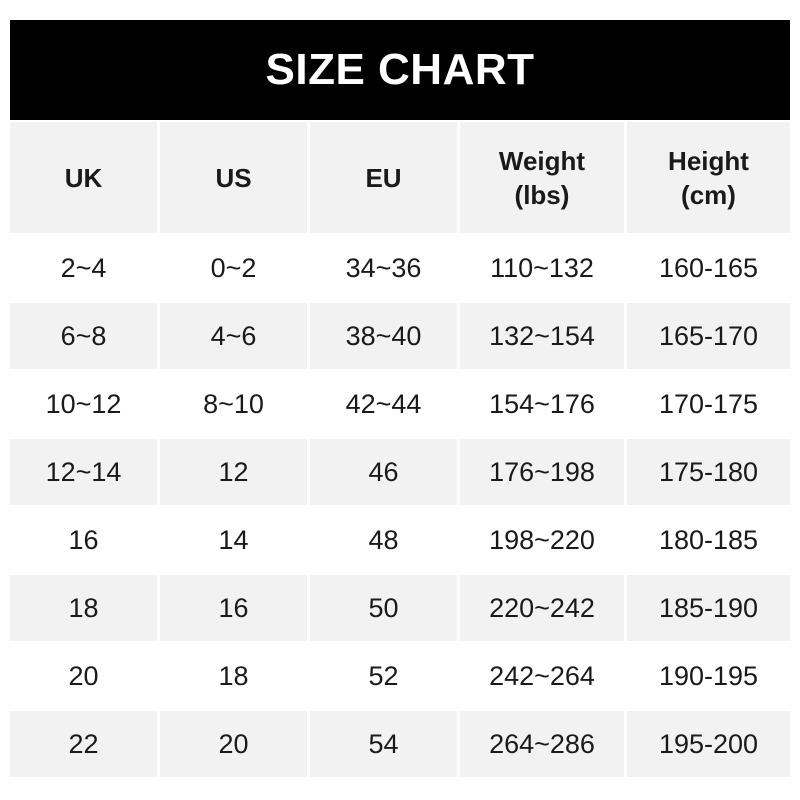 Image resolution: width=800 pixels, height=800 pixels. What do you see at coordinates (233, 336) in the screenshot?
I see `table-cell: 4~6` at bounding box center [233, 336].